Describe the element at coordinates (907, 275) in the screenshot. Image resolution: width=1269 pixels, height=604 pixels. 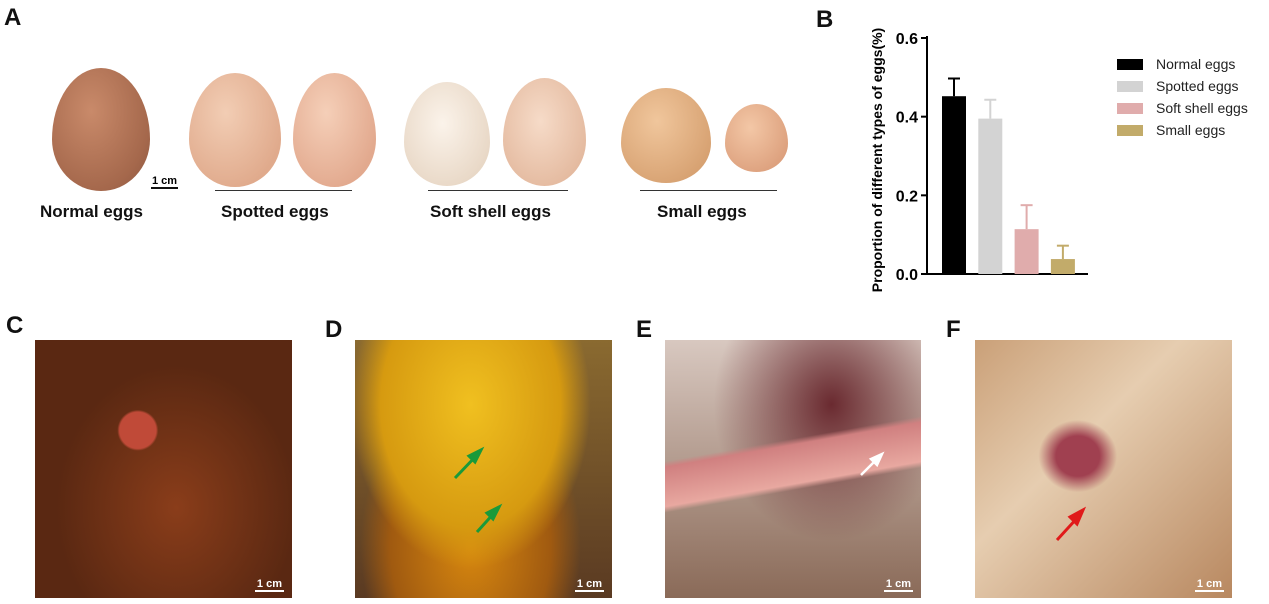
I see `y-tick-label: 0.0` at that location.